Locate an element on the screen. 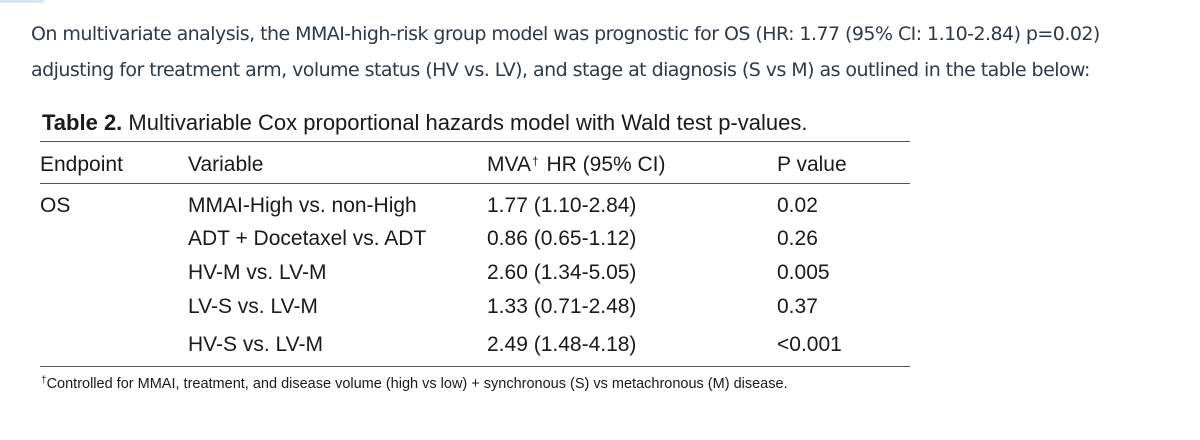 This screenshot has width=1200, height=440. row-hr: 0.86 (0.65-1.12) is located at coordinates (562, 238).